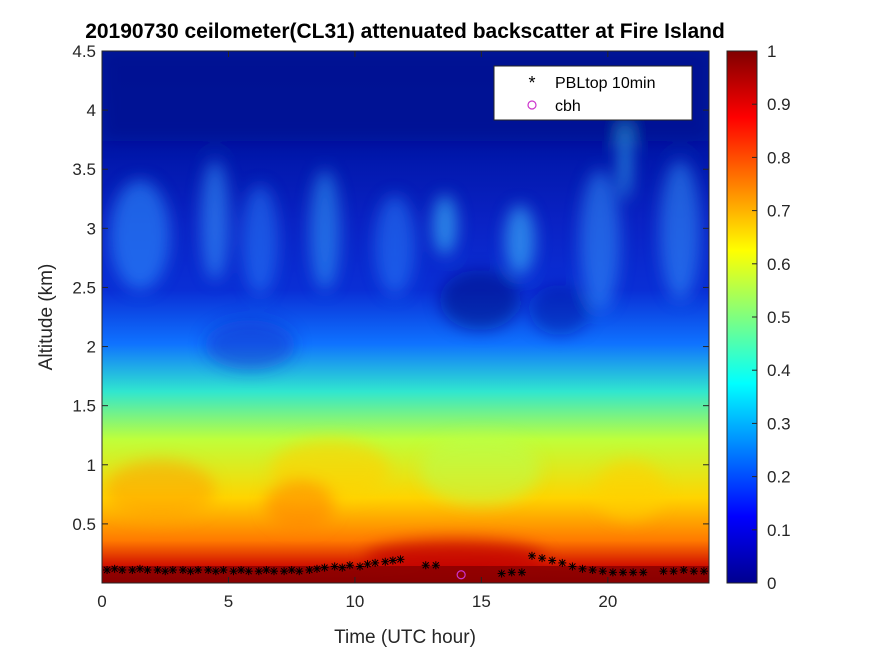 The height and width of the screenshot is (656, 875). What do you see at coordinates (779, 423) in the screenshot?
I see `colorbar-tick-label: 0.3` at bounding box center [779, 423].